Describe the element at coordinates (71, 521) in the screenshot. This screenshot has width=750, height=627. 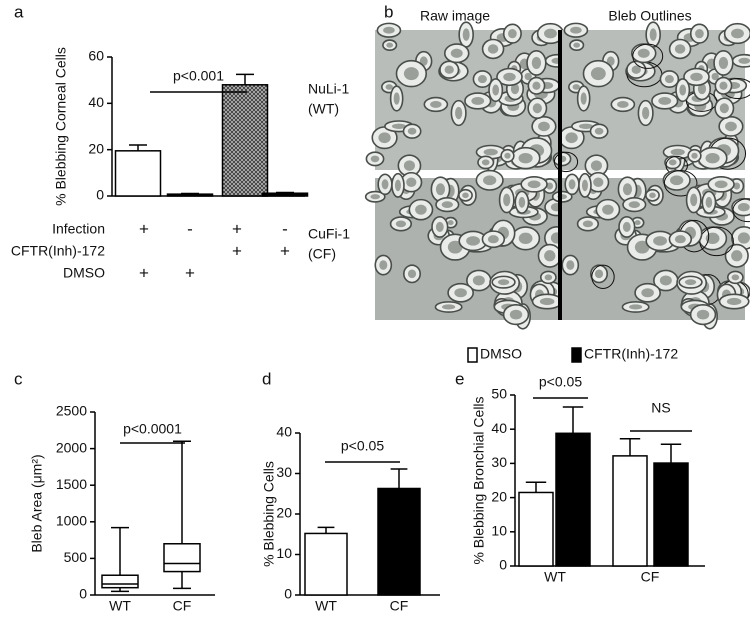
I see `y-tick-label: 1000` at that location.